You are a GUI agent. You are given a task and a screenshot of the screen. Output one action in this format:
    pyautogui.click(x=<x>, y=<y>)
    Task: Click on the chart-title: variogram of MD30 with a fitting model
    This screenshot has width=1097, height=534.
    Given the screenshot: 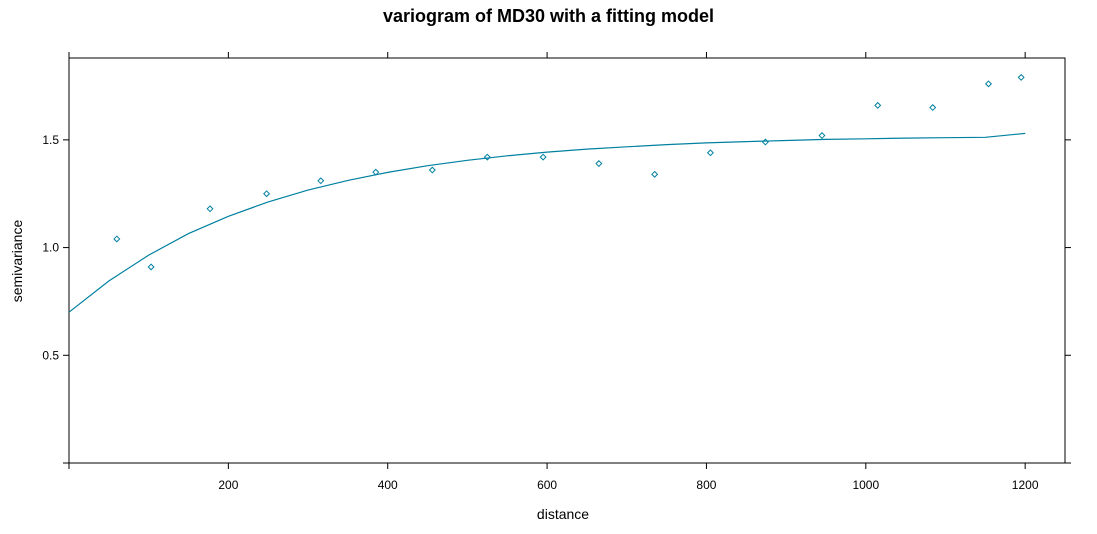 What is the action you would take?
    pyautogui.click(x=548, y=16)
    